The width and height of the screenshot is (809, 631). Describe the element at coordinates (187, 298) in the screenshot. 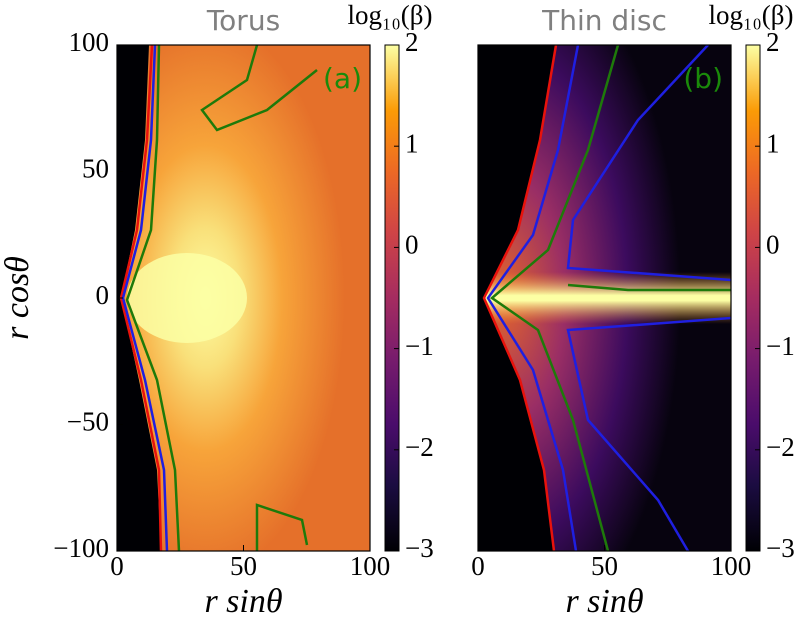

I see `hot-core` at that location.